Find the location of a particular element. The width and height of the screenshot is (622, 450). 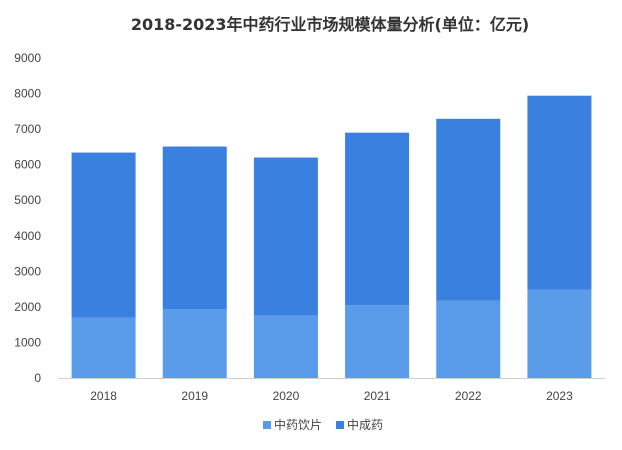

x-tick-label: 2020 is located at coordinates (286, 396).